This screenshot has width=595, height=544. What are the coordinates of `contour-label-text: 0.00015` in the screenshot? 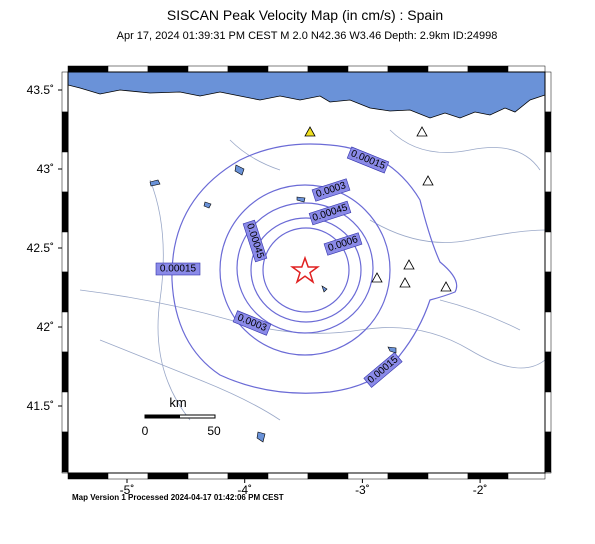 It's located at (178, 269).